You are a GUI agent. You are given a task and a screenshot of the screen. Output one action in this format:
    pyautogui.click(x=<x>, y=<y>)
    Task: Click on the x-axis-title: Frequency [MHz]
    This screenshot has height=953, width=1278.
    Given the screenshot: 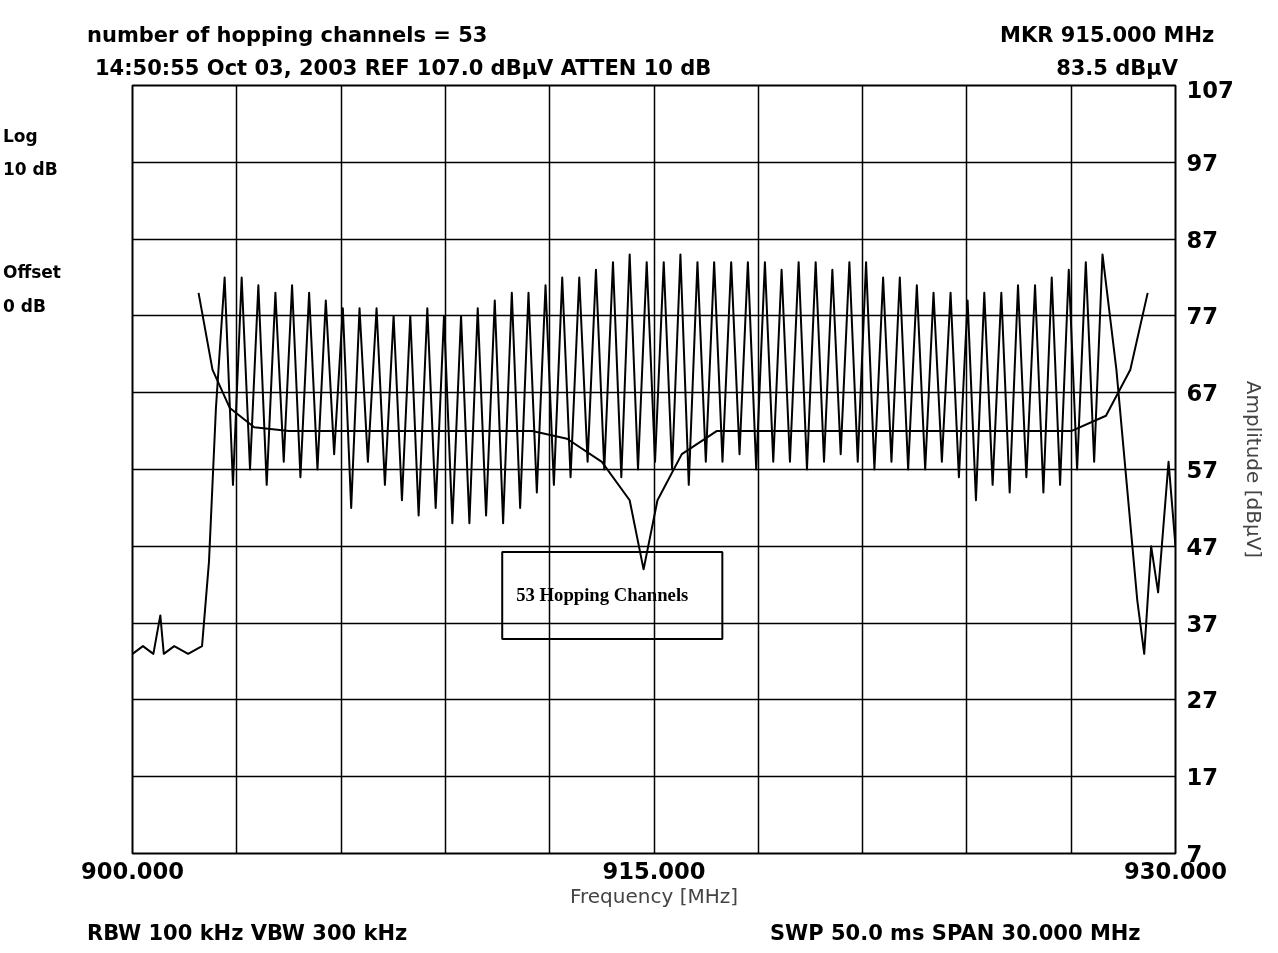 What is the action you would take?
    pyautogui.click(x=654, y=895)
    